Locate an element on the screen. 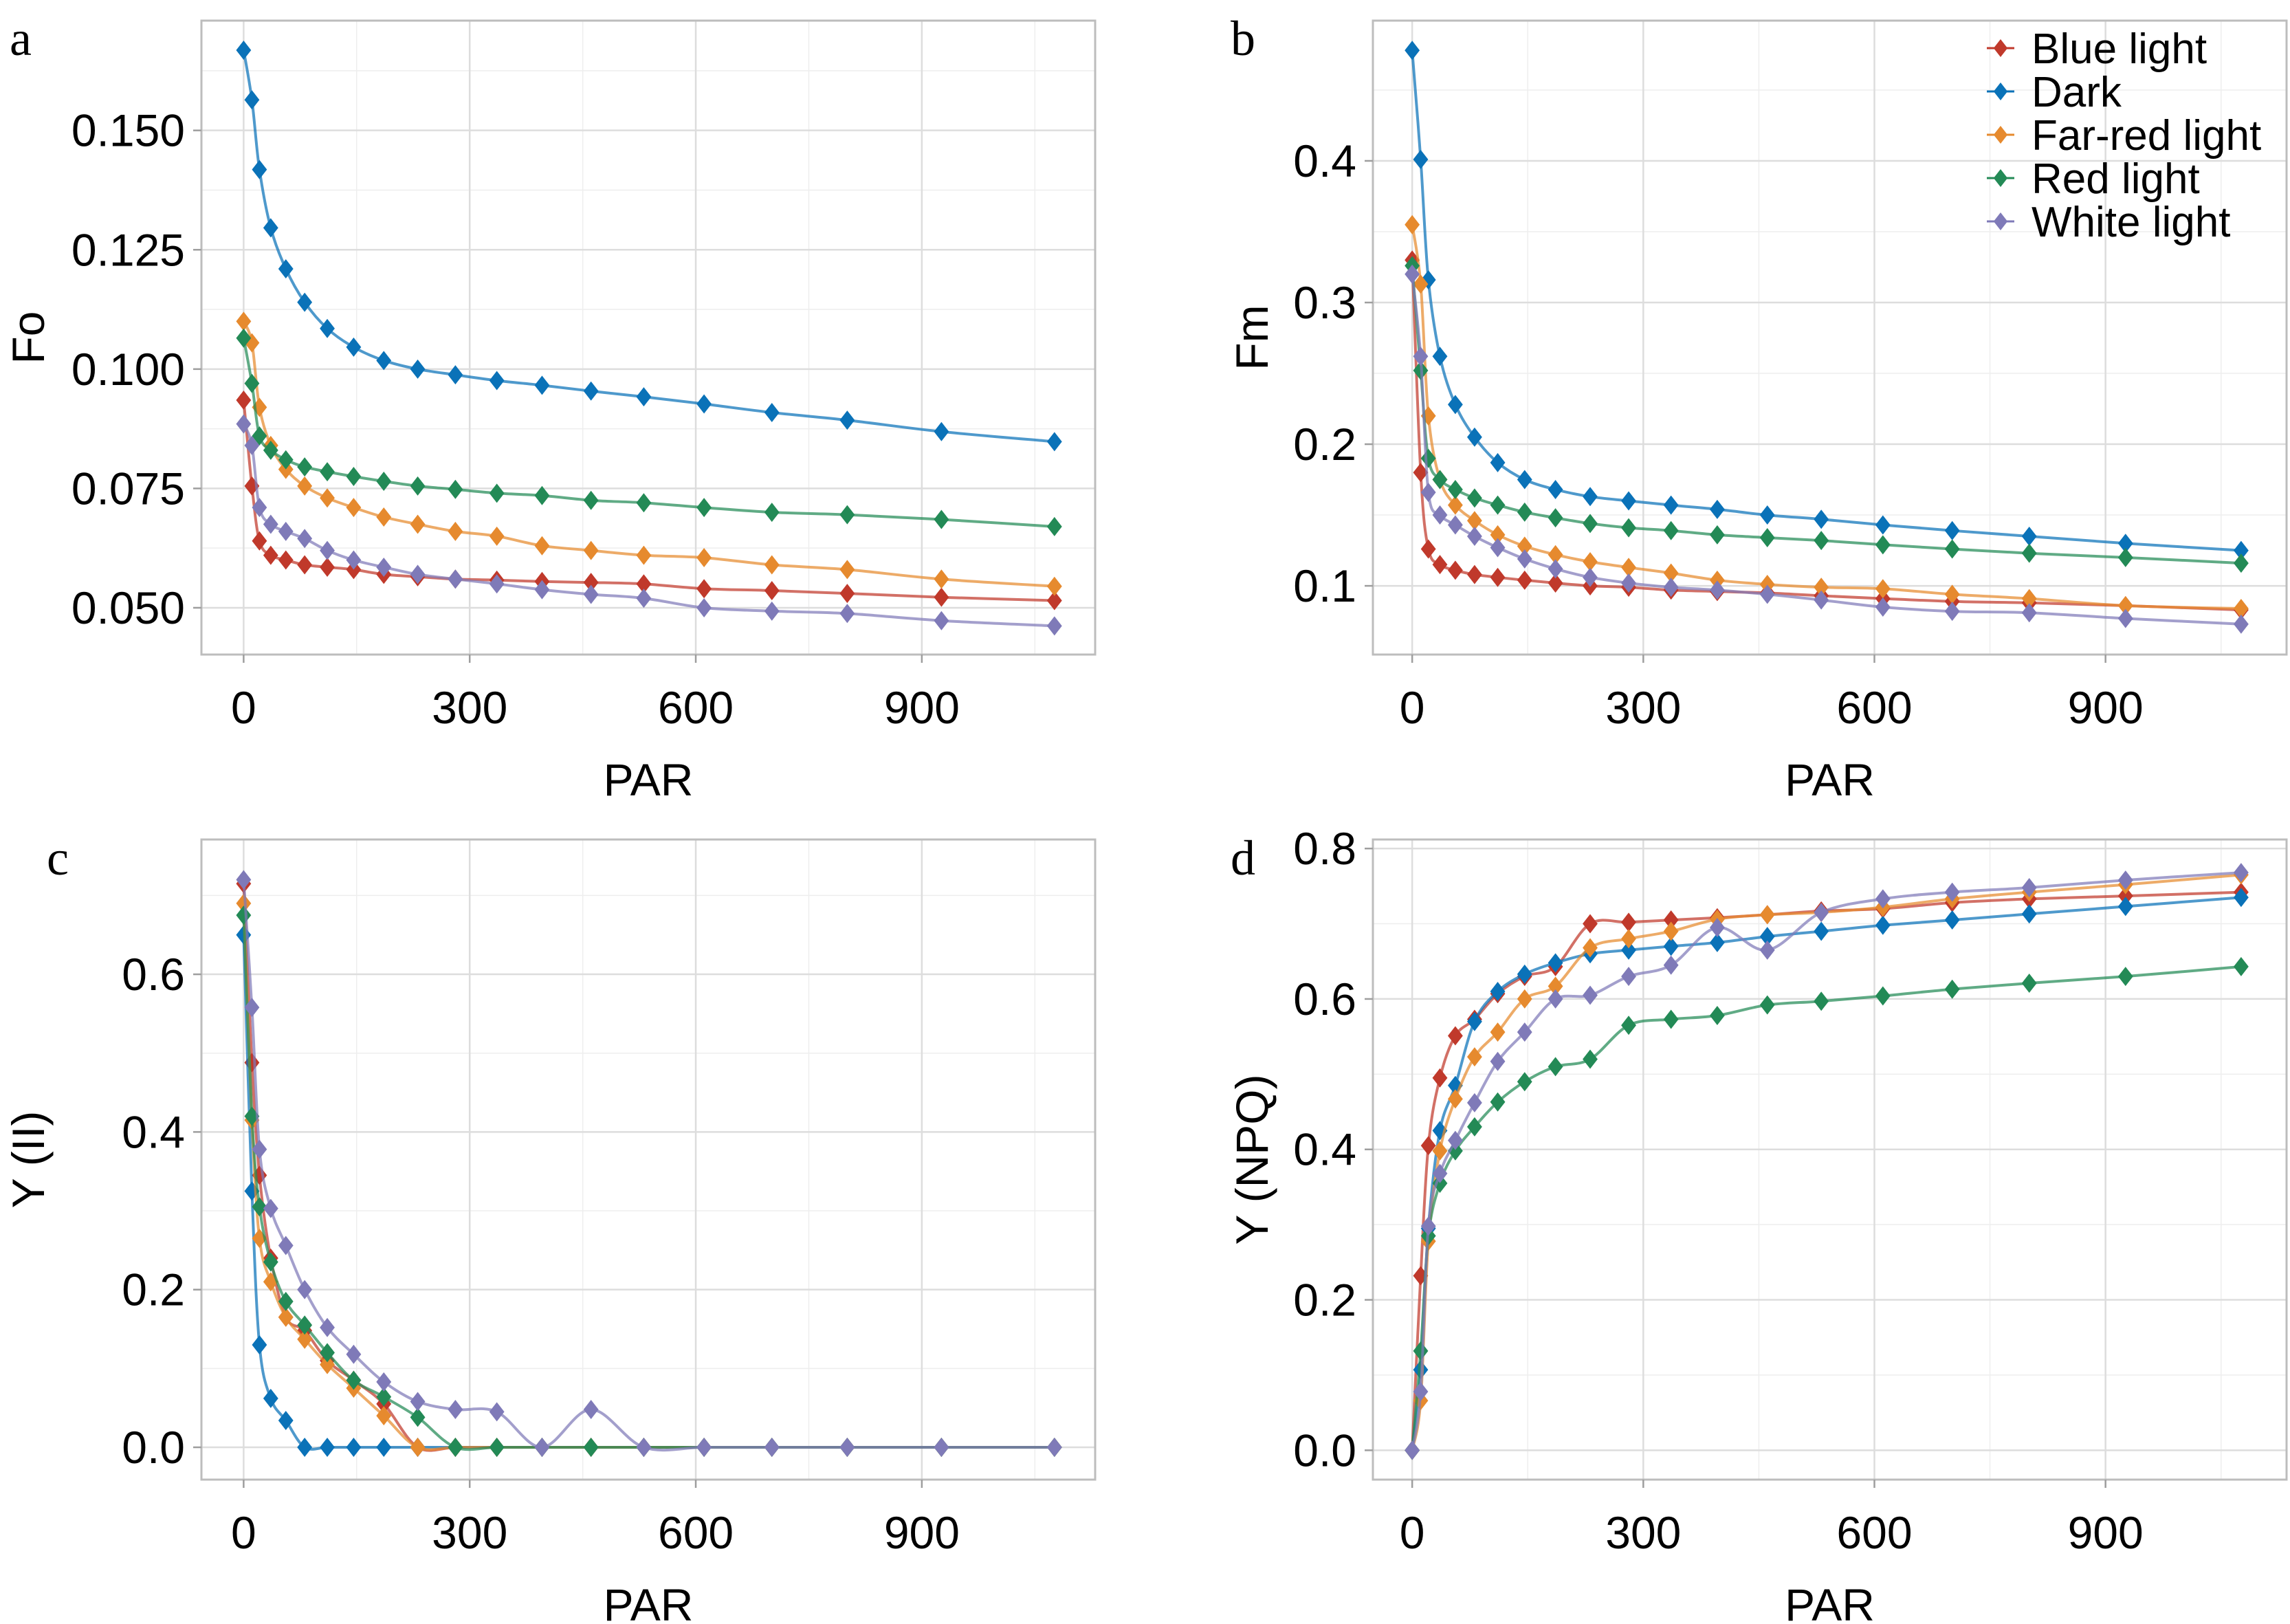  panel-letter: b is located at coordinates (1243, 38).